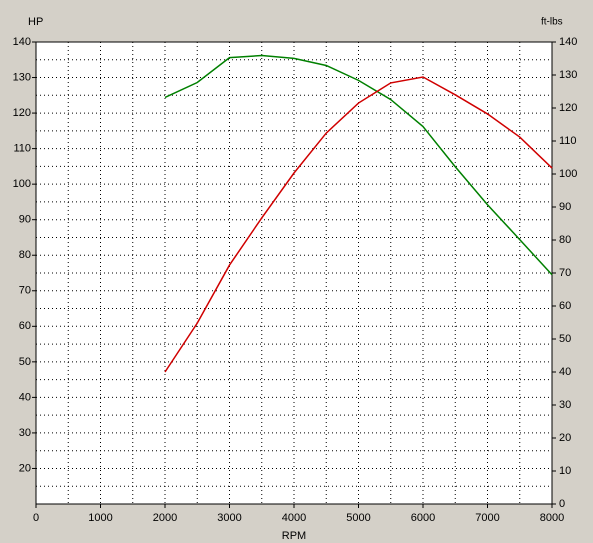  What do you see at coordinates (100, 518) in the screenshot?
I see `x-tick-label: 1000` at bounding box center [100, 518].